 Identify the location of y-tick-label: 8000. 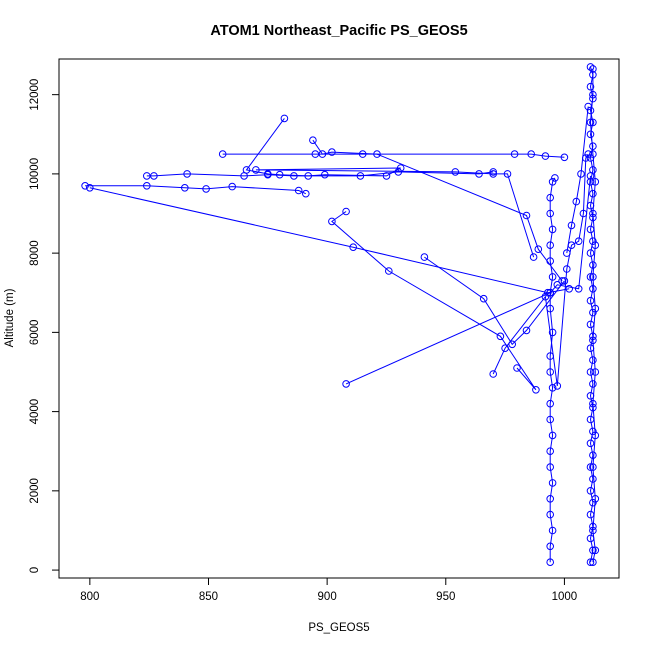
(35, 253).